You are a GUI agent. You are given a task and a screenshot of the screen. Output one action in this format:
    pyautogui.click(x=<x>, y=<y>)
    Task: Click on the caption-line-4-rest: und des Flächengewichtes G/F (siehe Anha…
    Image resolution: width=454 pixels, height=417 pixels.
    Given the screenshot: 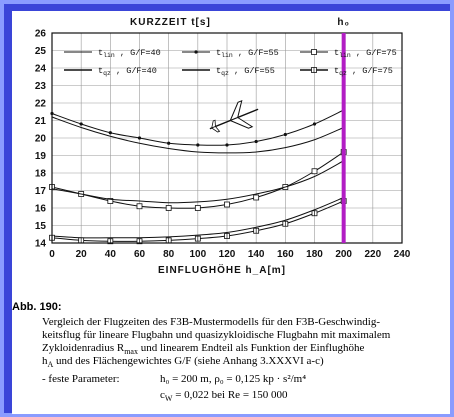 What is the action you would take?
    pyautogui.click(x=188, y=361)
    